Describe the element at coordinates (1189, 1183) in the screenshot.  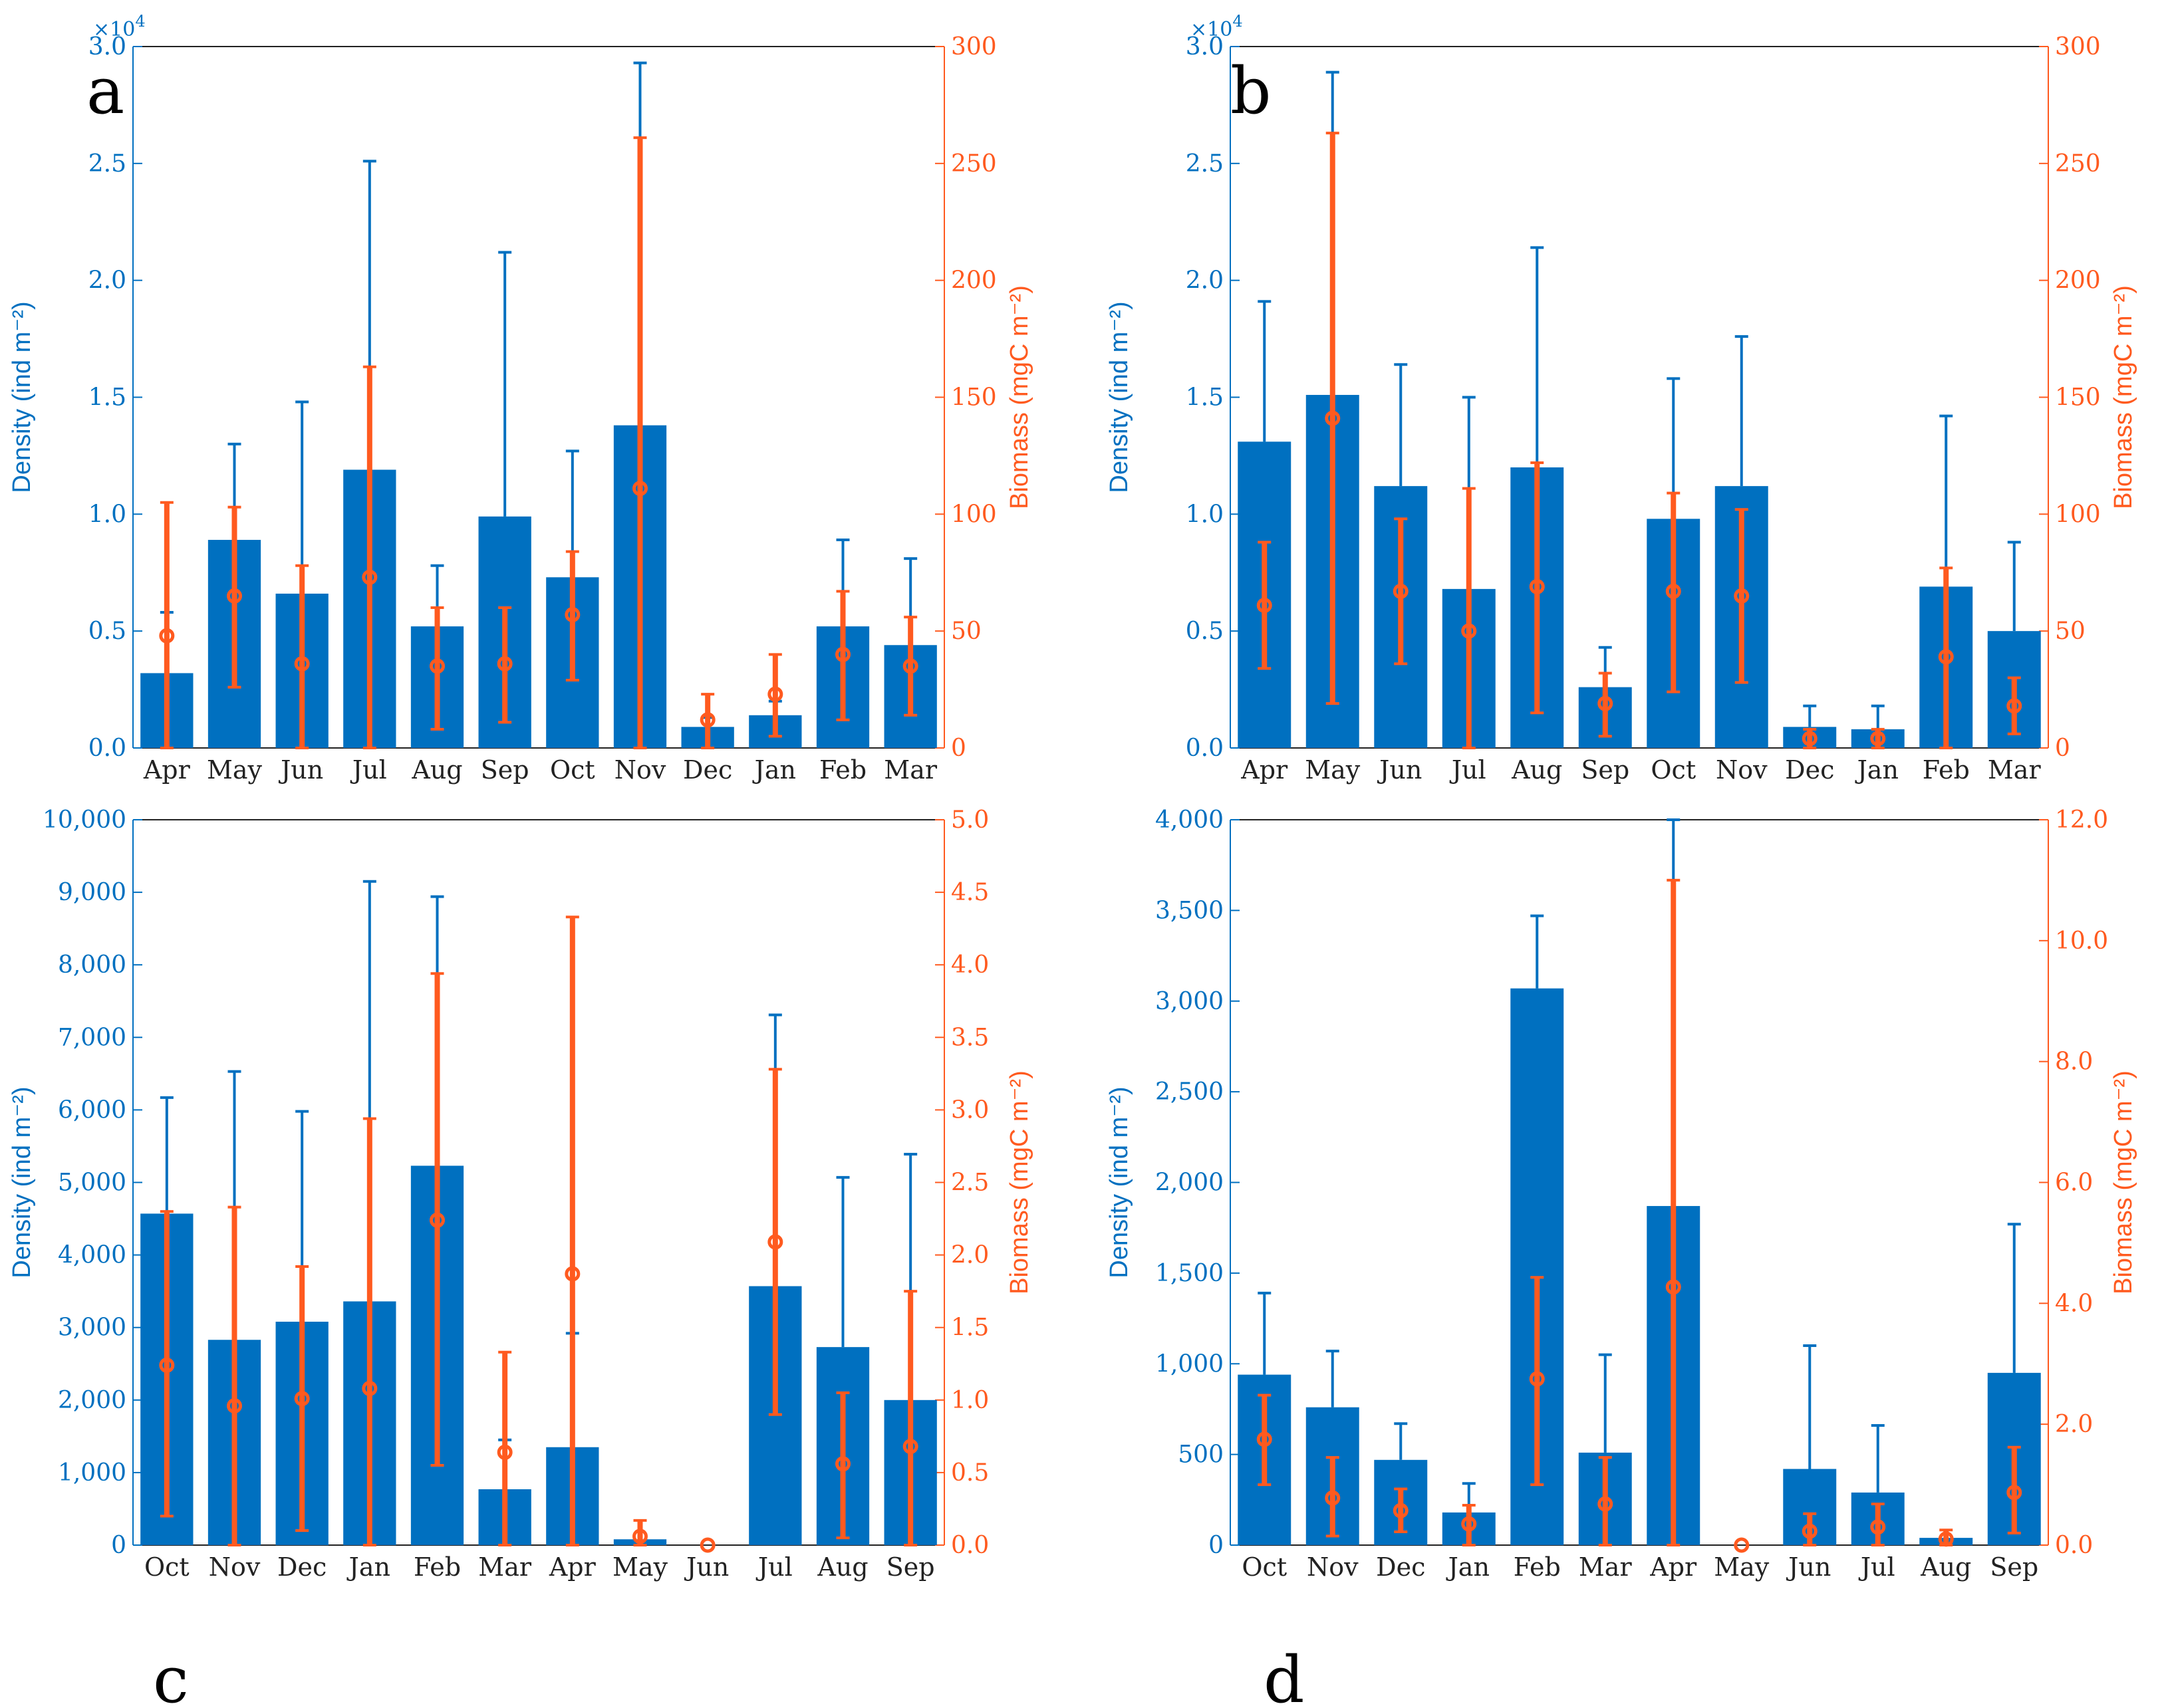
I see `left-tick-label: 2,000` at that location.